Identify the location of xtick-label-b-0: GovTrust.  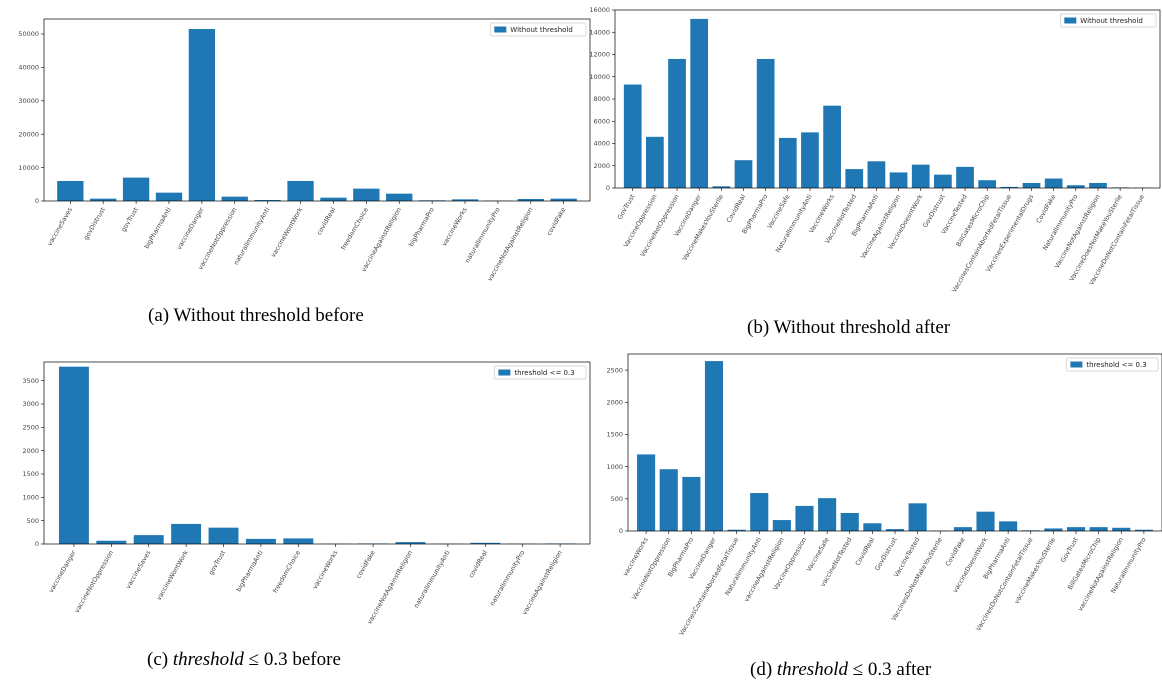
(627, 207).